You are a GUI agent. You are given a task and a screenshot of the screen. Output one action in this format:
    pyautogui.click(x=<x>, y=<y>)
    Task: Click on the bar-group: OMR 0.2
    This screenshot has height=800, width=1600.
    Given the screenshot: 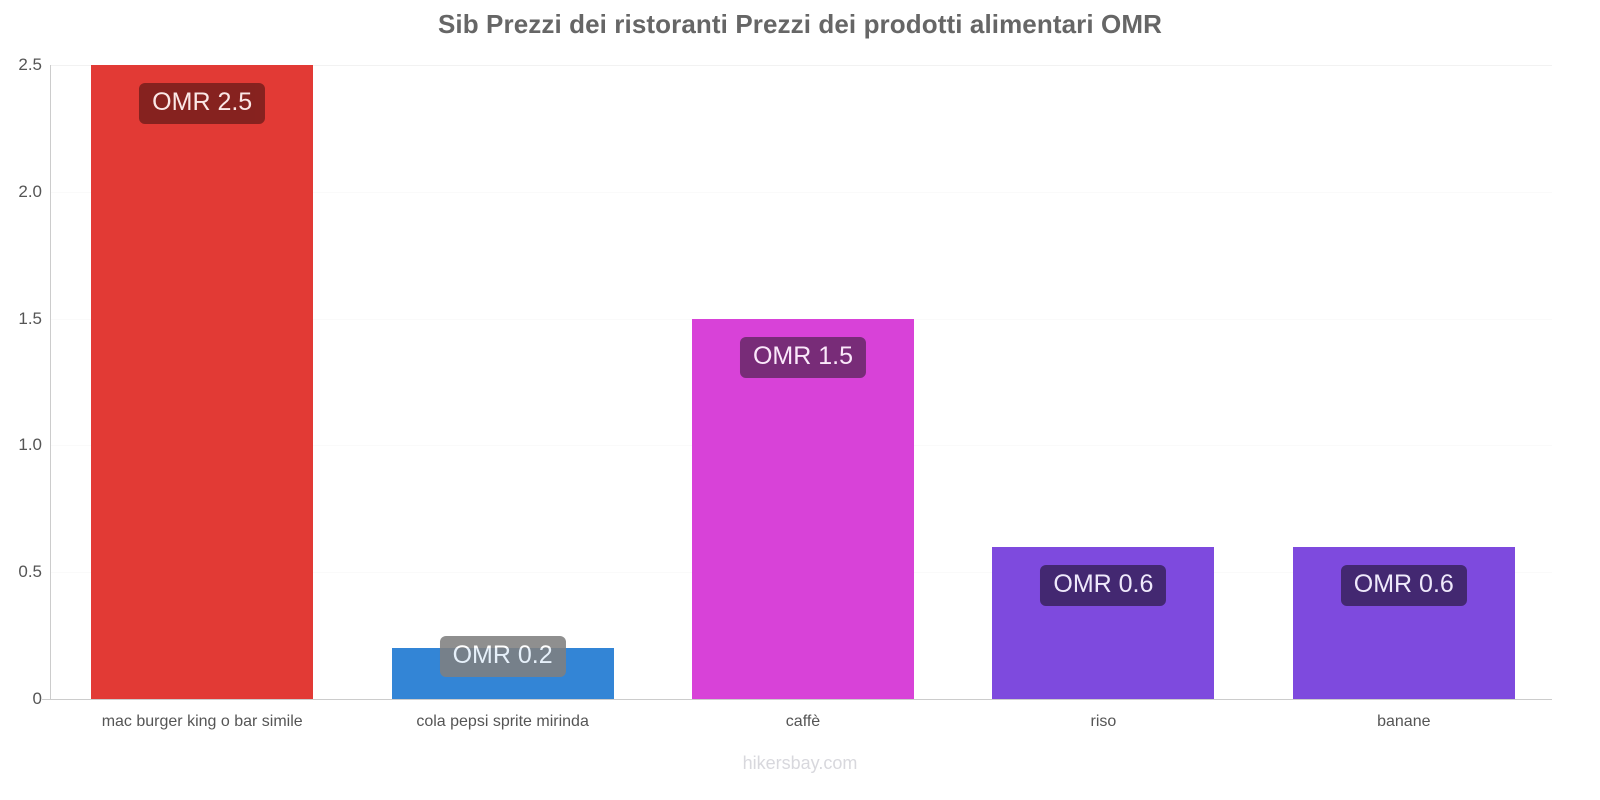 What is the action you would take?
    pyautogui.click(x=502, y=382)
    